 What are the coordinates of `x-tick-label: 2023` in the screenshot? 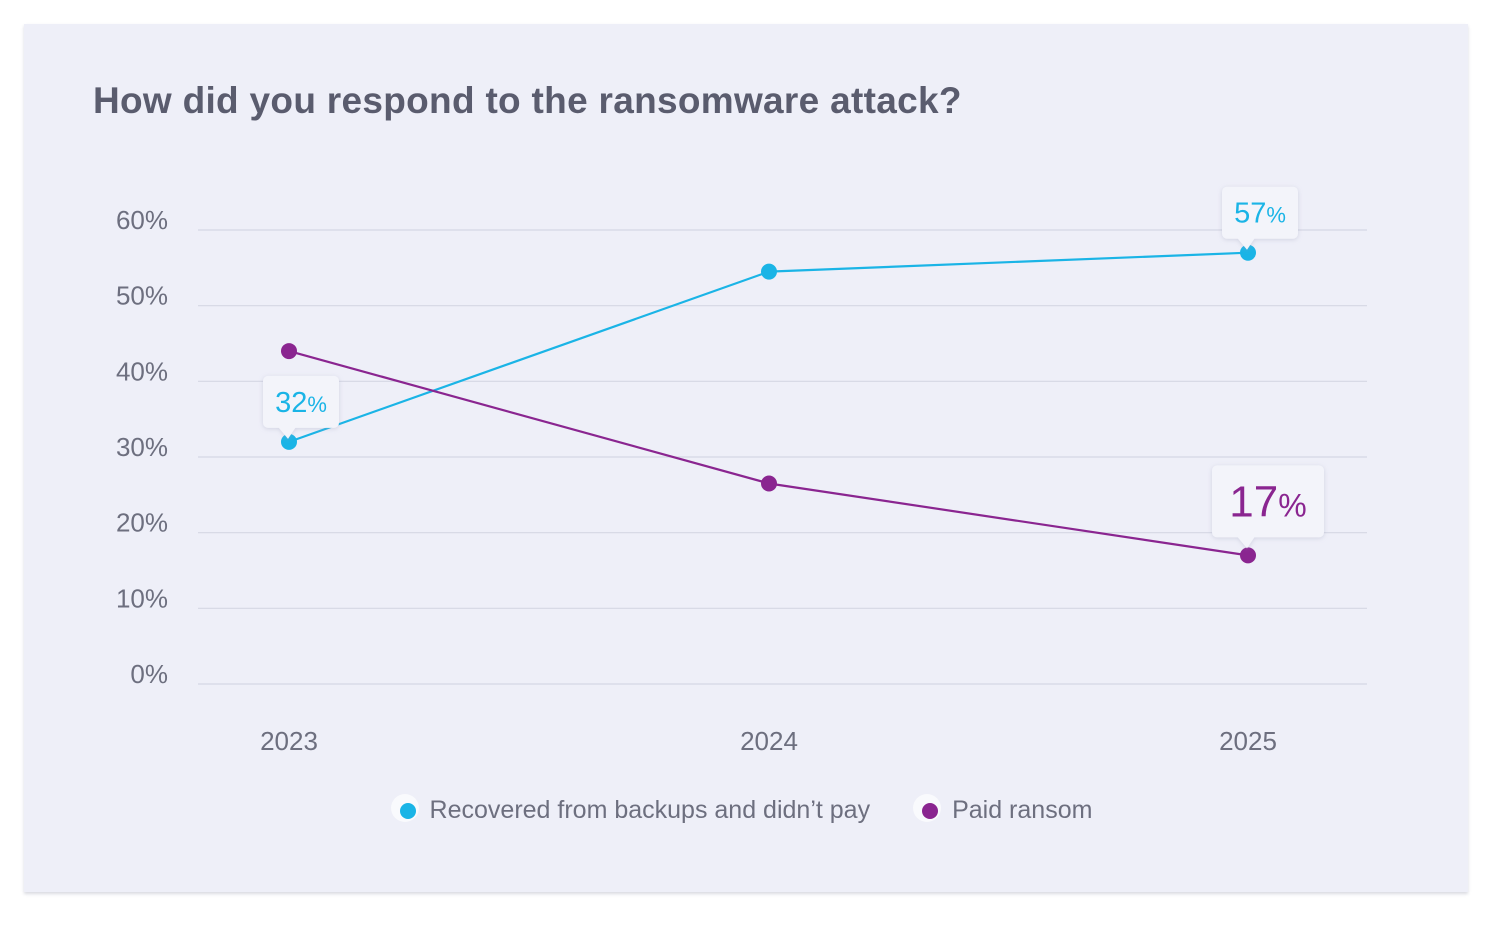 It's located at (289, 741).